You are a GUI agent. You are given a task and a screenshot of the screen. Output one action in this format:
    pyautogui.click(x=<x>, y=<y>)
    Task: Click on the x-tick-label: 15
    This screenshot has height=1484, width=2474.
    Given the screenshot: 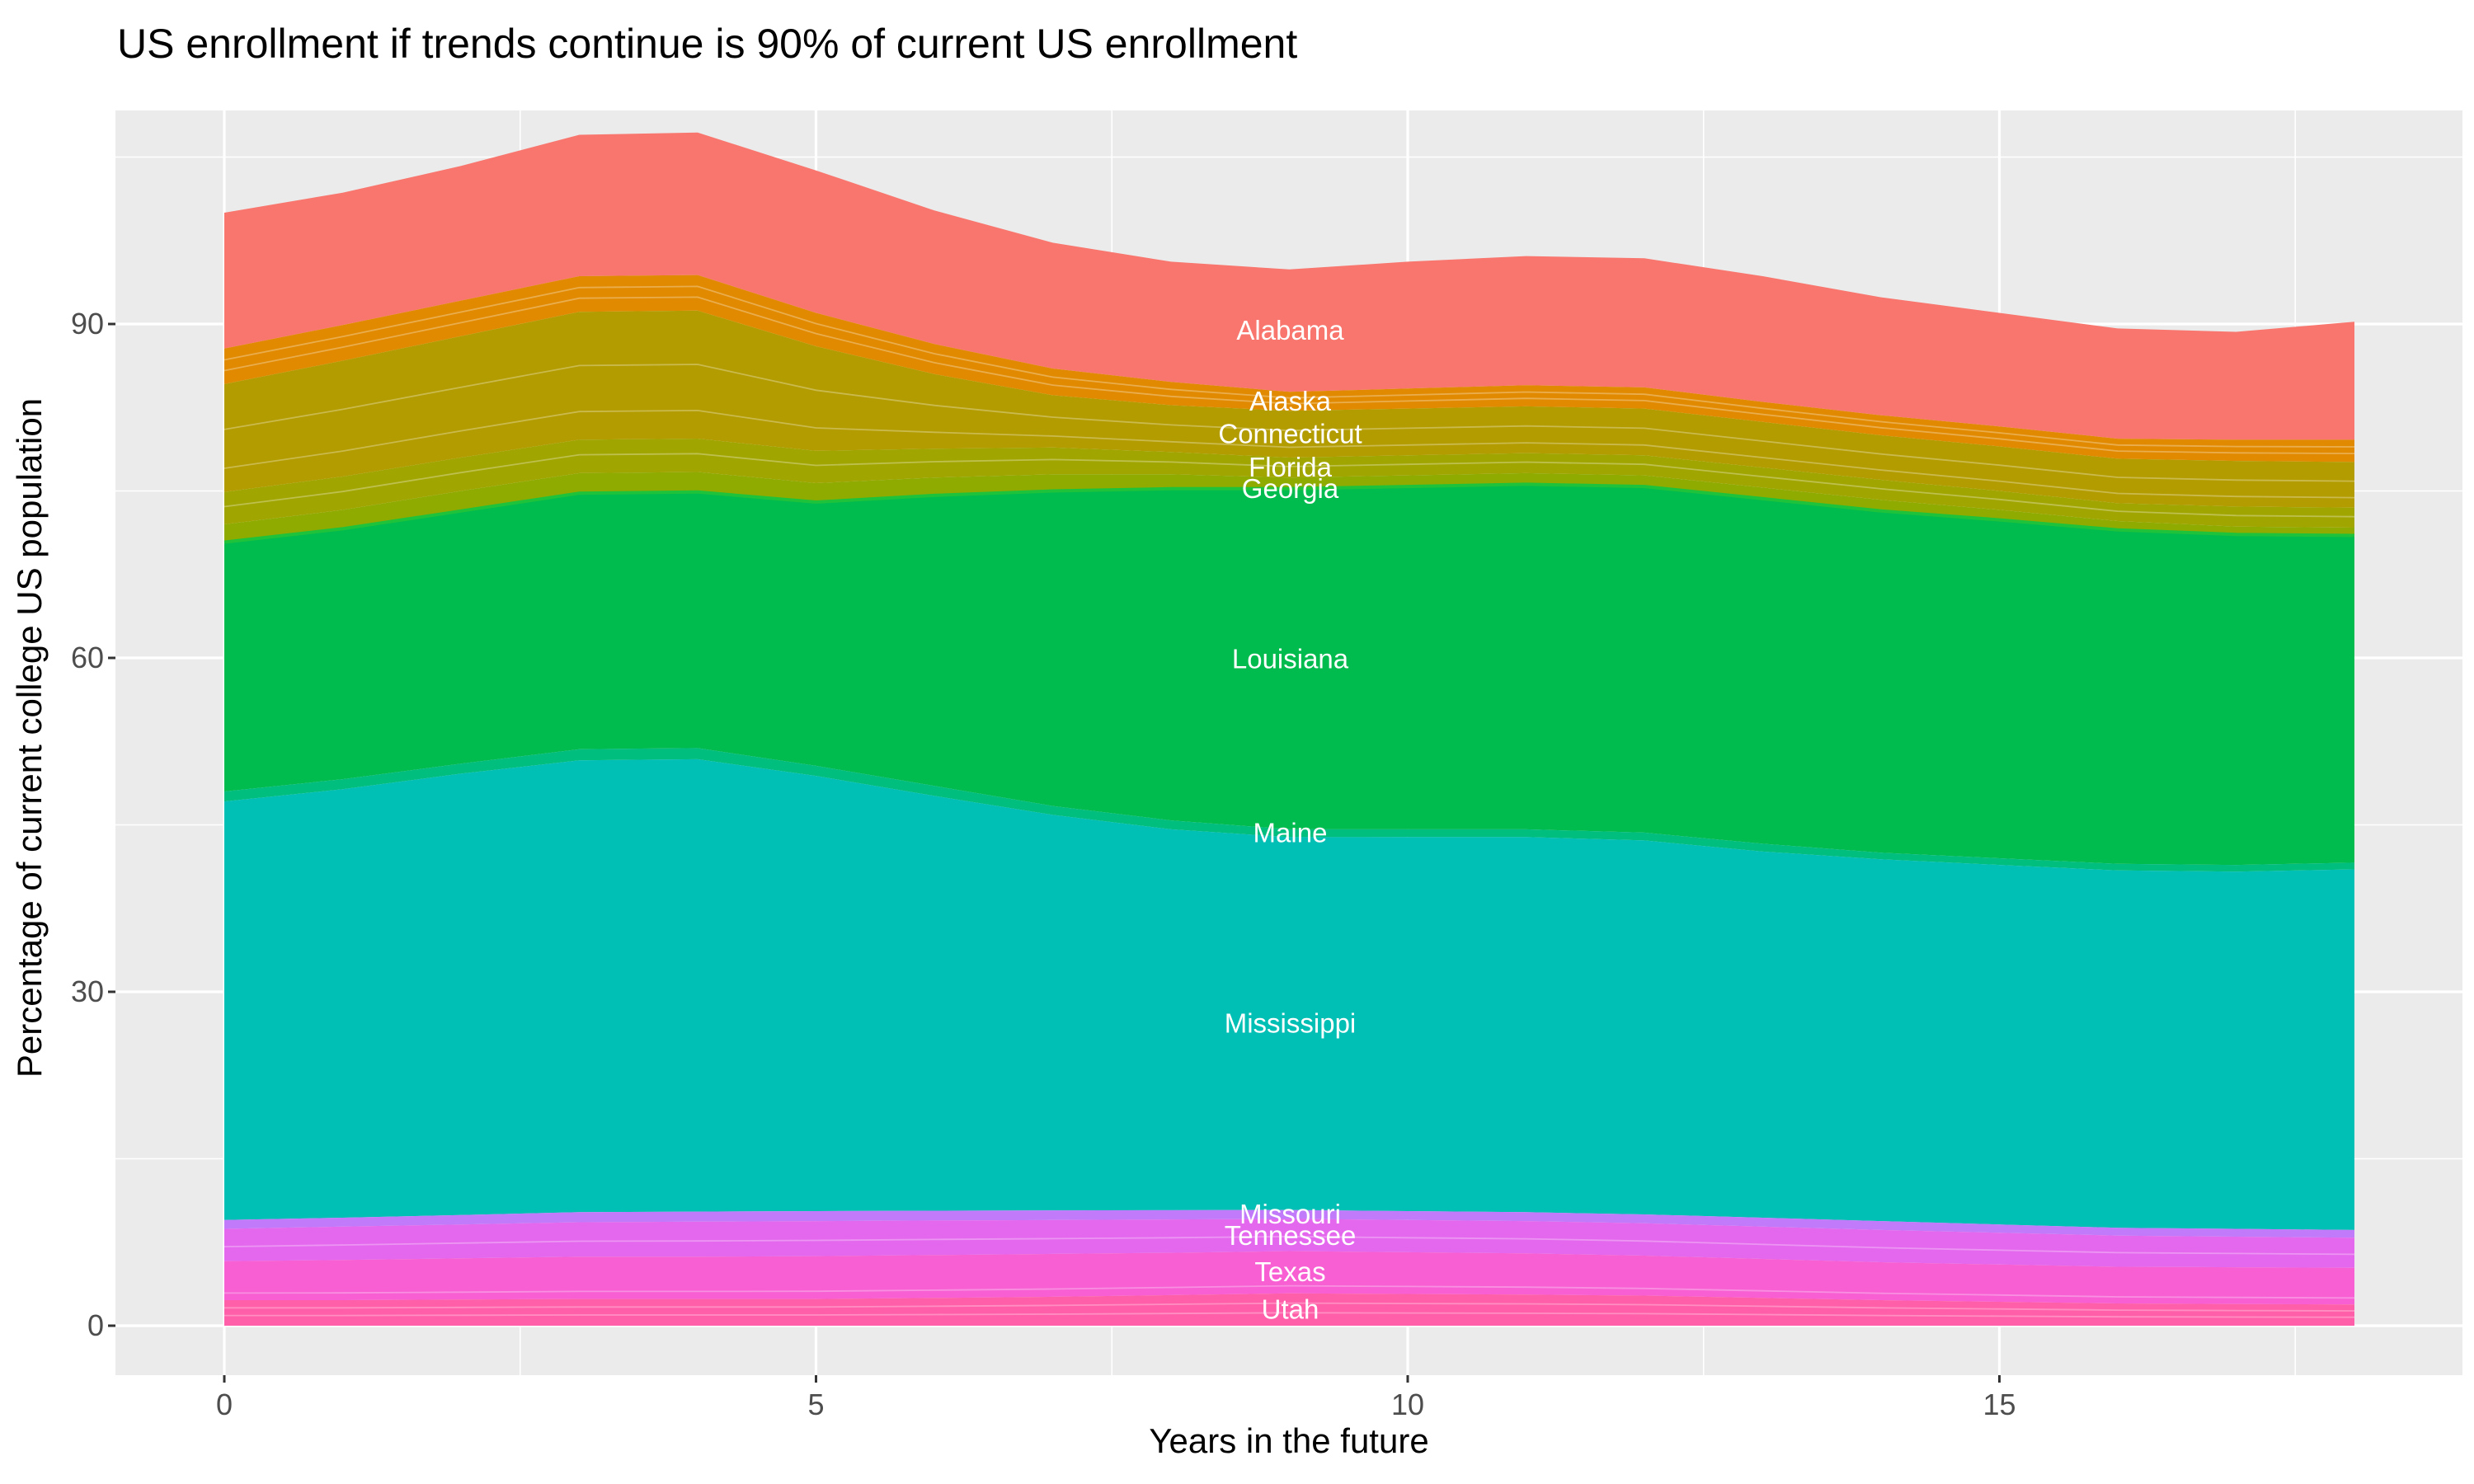 What is the action you would take?
    pyautogui.click(x=1998, y=1404)
    